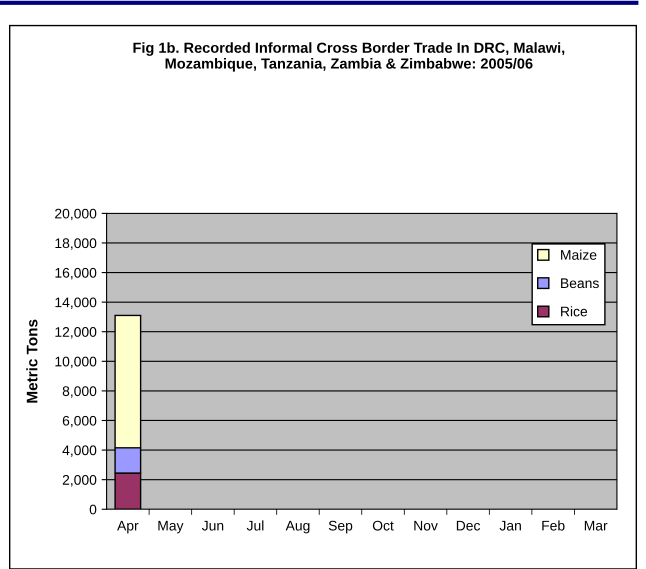 Image resolution: width=646 pixels, height=569 pixels. What do you see at coordinates (93, 509) in the screenshot?
I see `y-tick-label: 0` at bounding box center [93, 509].